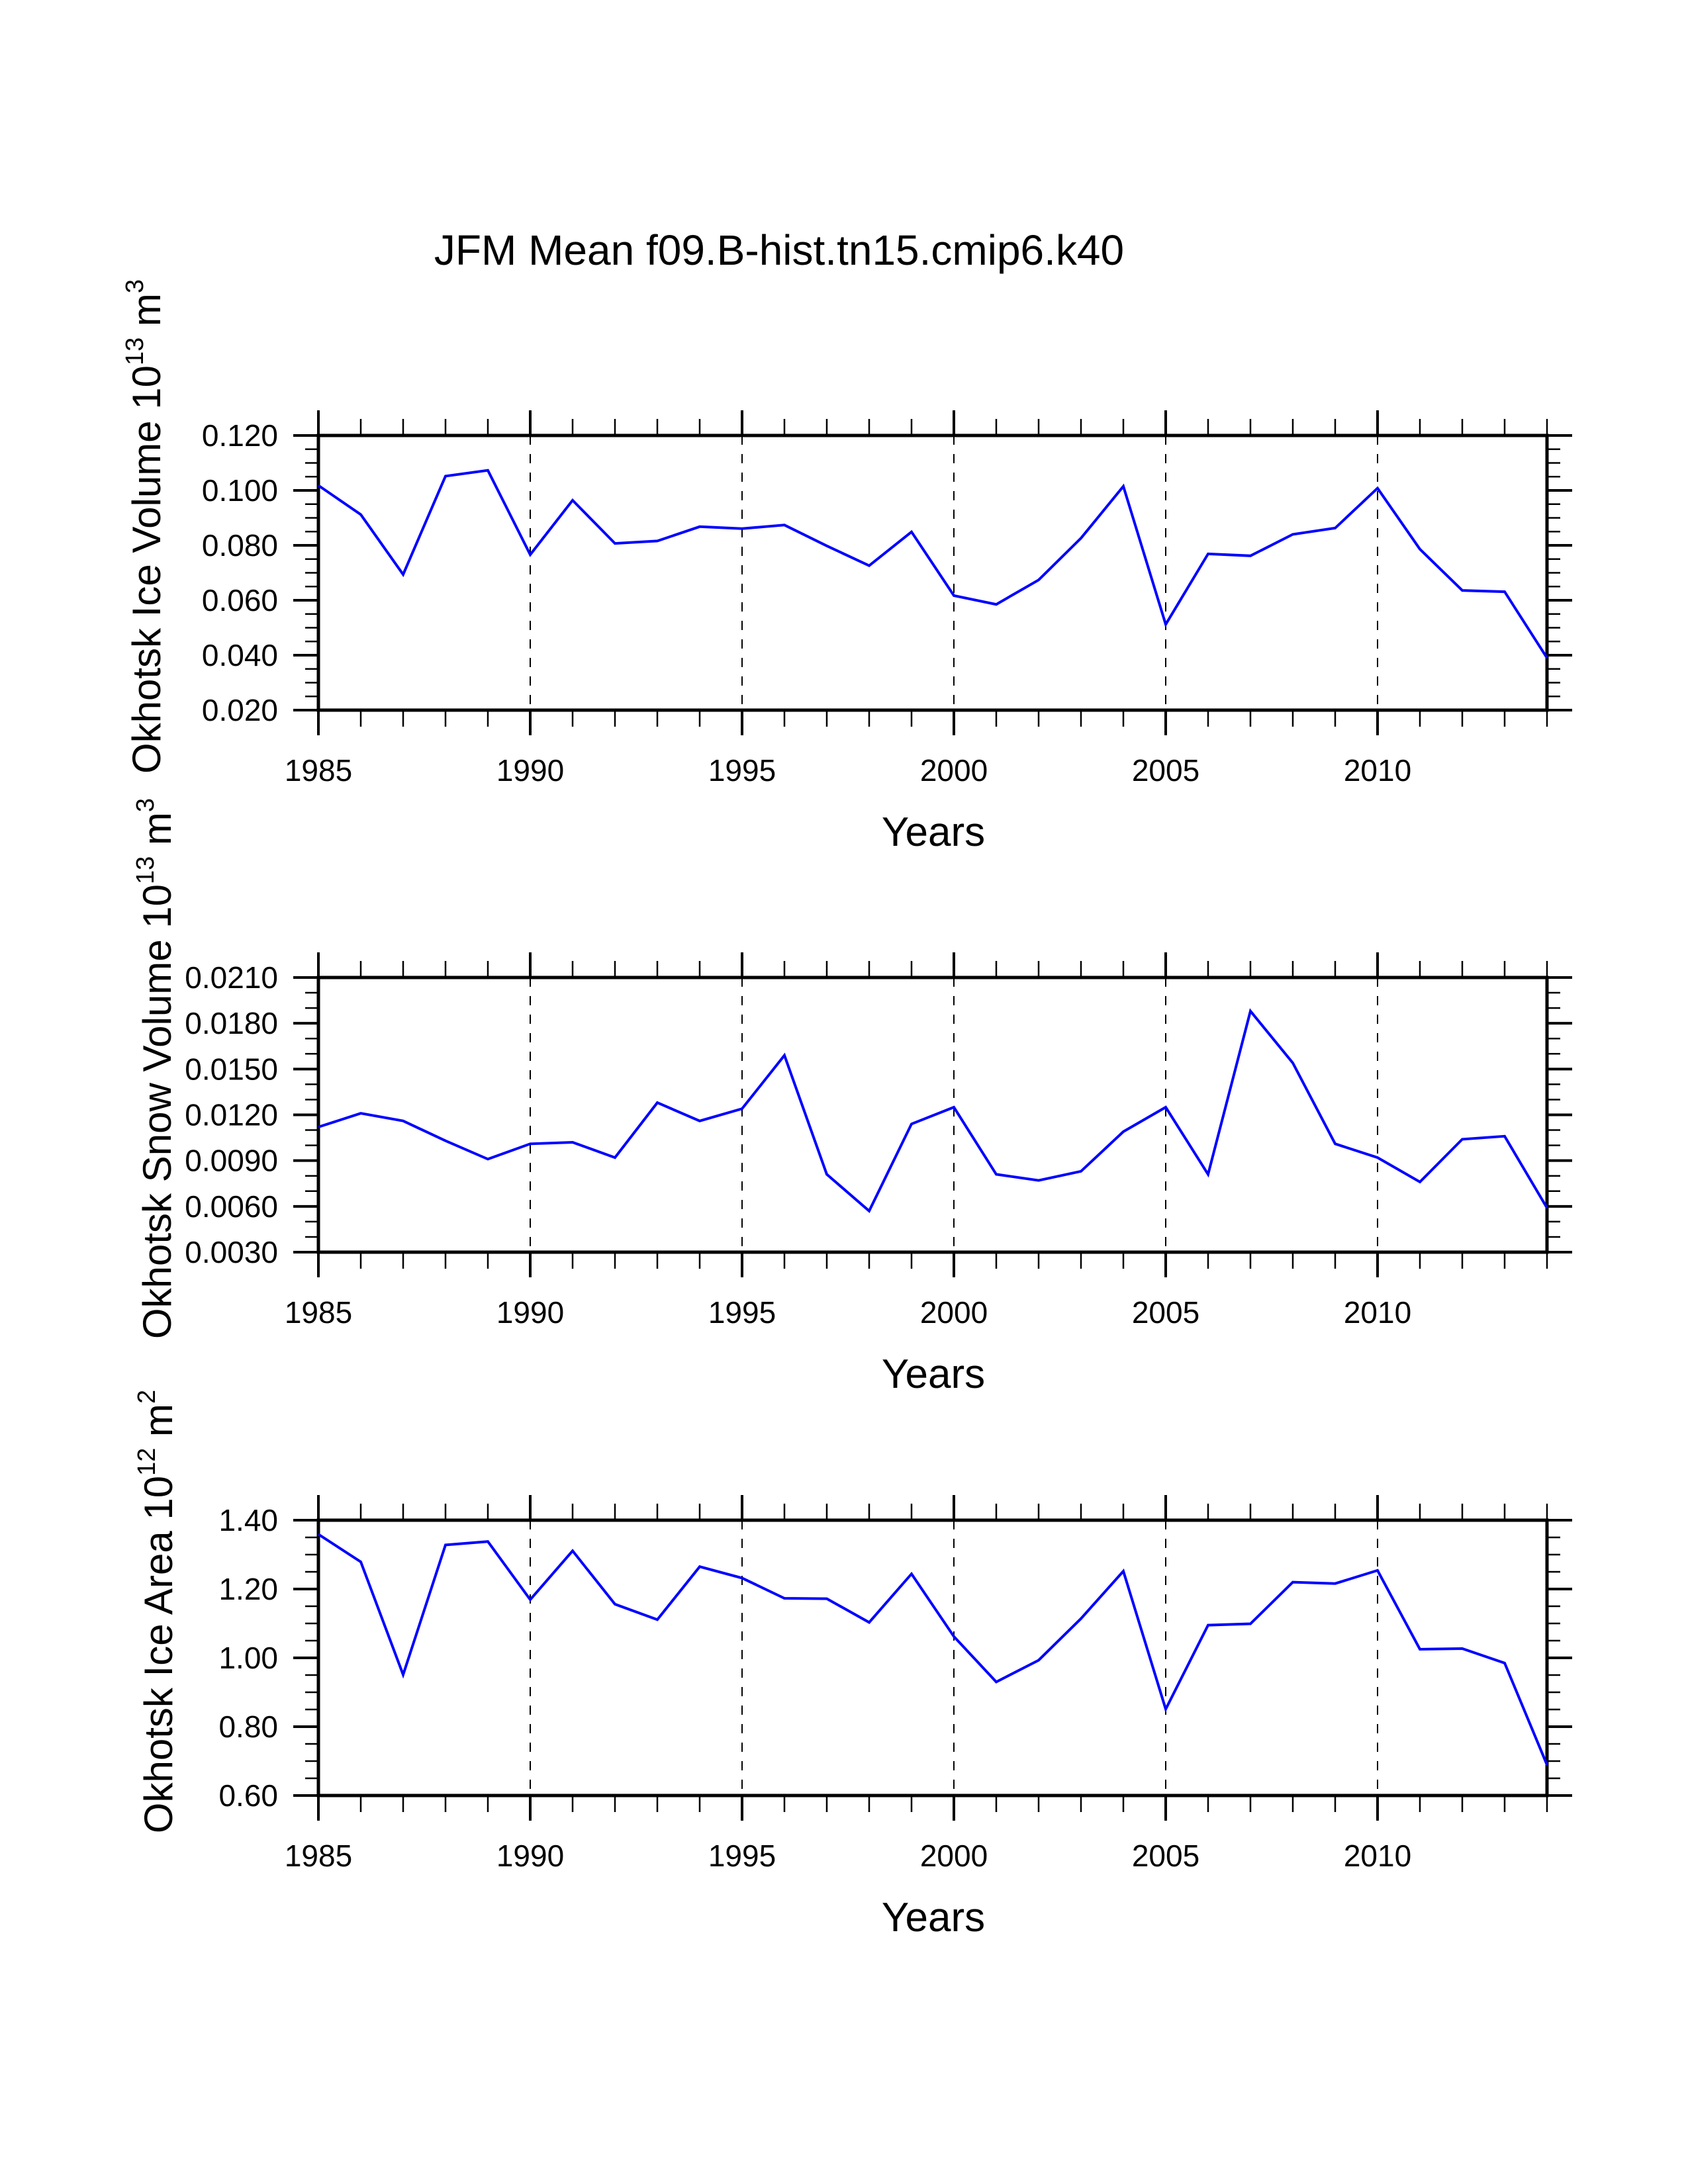  What do you see at coordinates (231, 1252) in the screenshot?
I see `y-tick-label: 0.0030` at bounding box center [231, 1252].